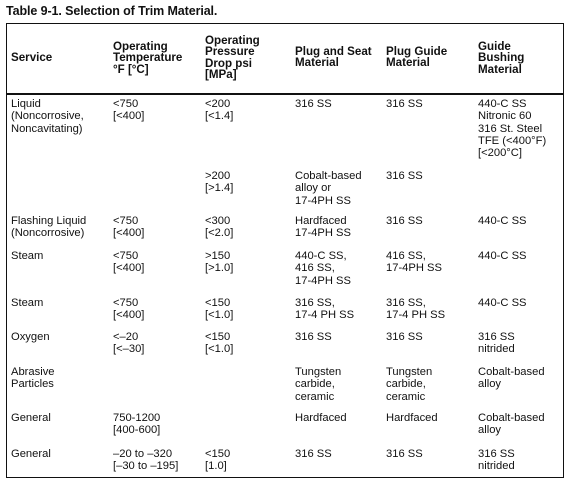 The width and height of the screenshot is (572, 485). Describe the element at coordinates (404, 176) in the screenshot. I see `row-liquid-high-dp-plug-guide: 316 SS` at that location.